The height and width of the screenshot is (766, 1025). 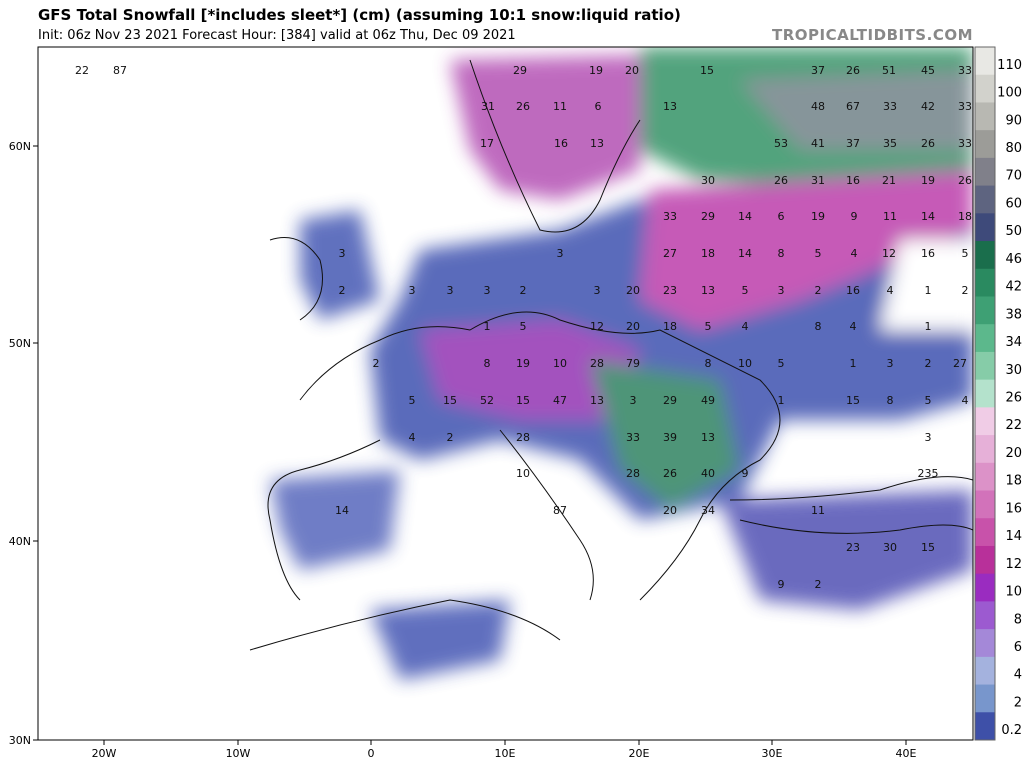 I want to click on lon-label: 0, so click(x=371, y=753).